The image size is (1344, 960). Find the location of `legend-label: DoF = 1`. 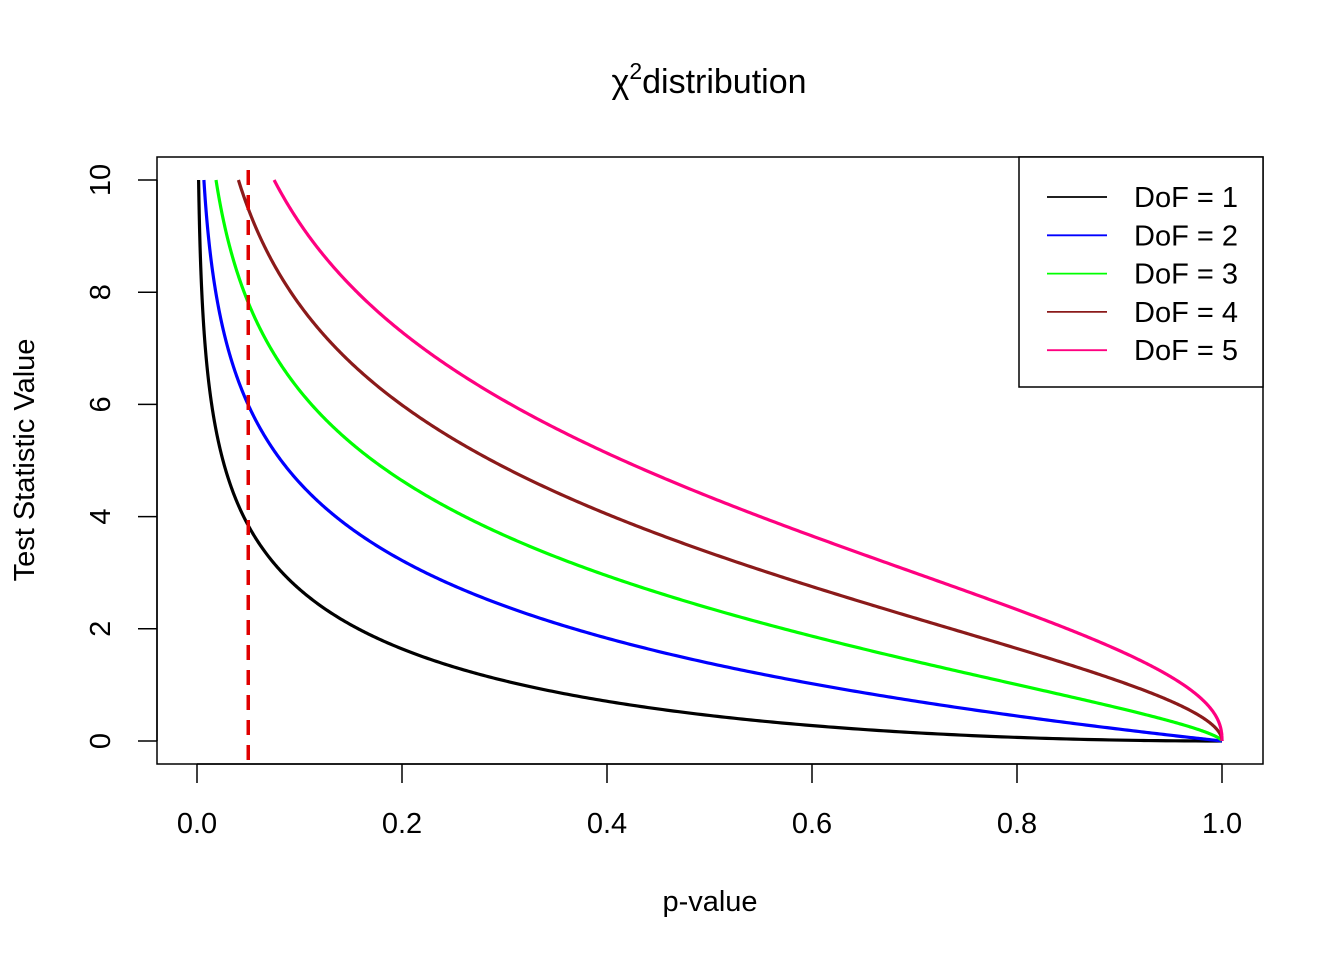

legend-label: DoF = 1 is located at coordinates (1186, 198).